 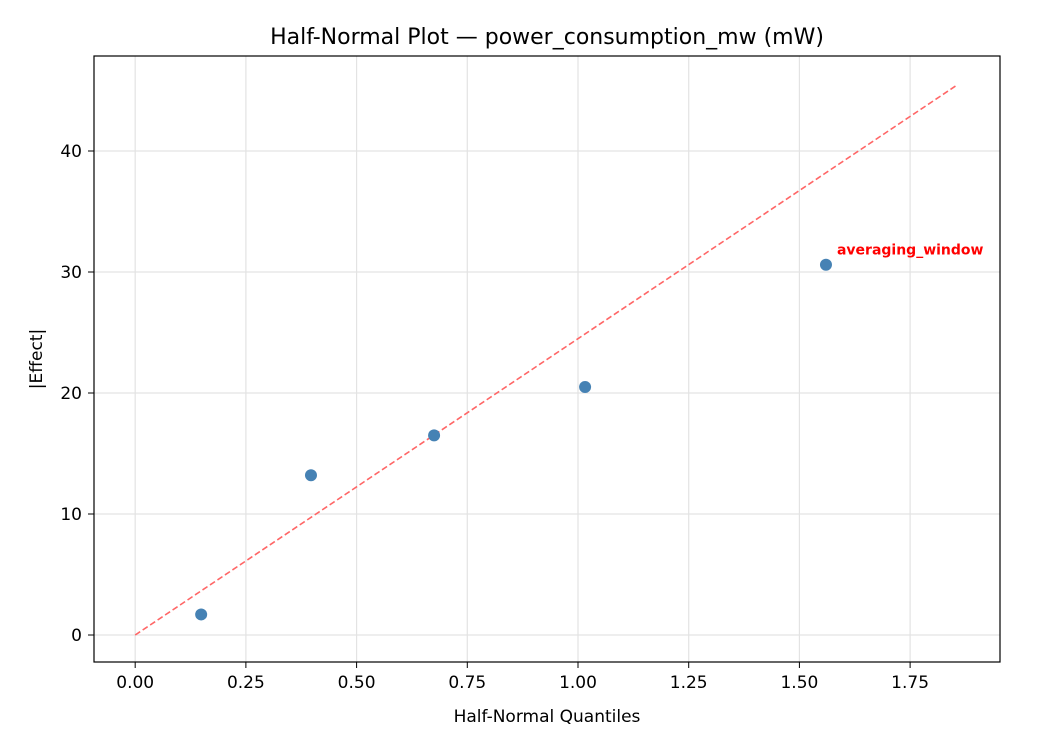 What do you see at coordinates (71, 273) in the screenshot?
I see `y-tick-label: 30` at bounding box center [71, 273].